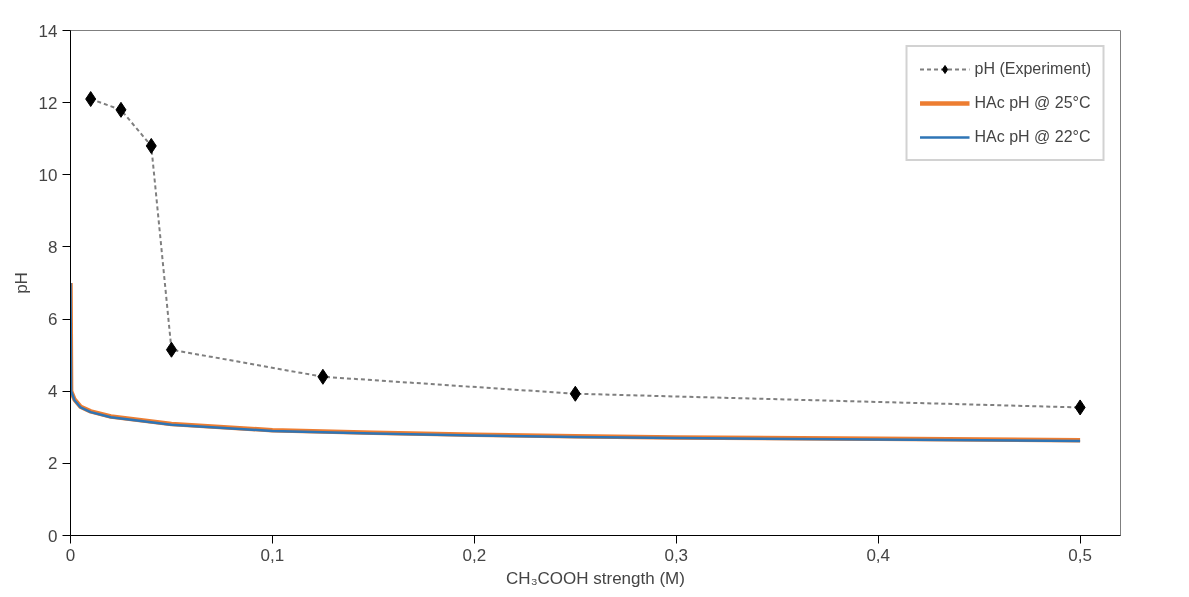 The height and width of the screenshot is (597, 1189). What do you see at coordinates (53, 320) in the screenshot?
I see `y-tick-label: 6` at bounding box center [53, 320].